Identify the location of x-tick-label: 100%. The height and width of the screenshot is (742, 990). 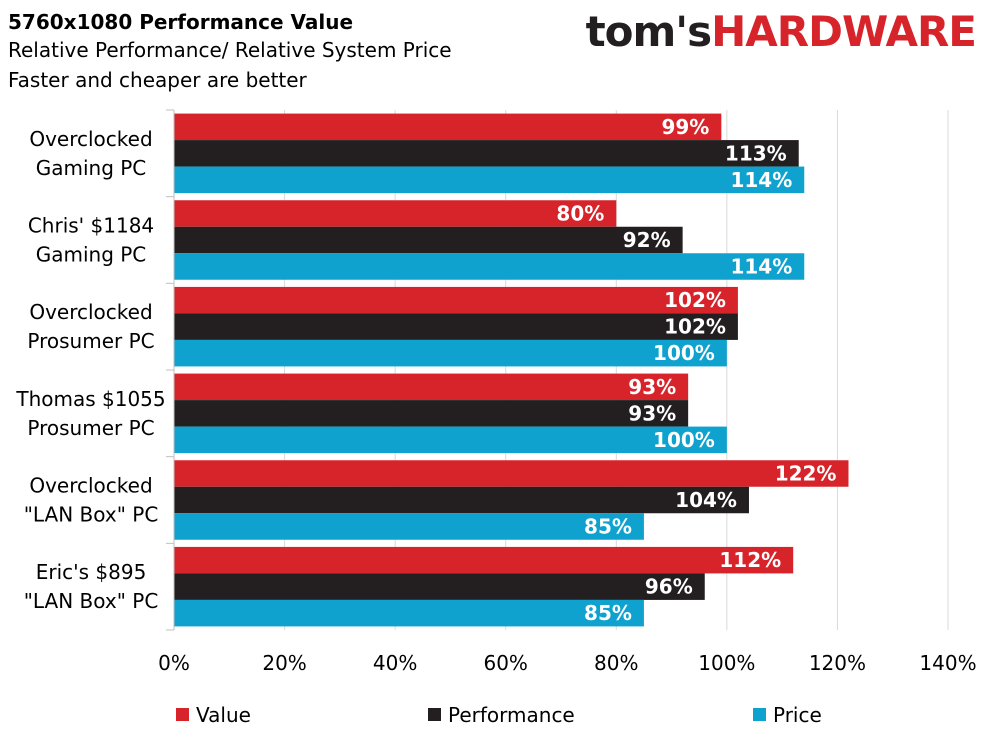
(726, 663).